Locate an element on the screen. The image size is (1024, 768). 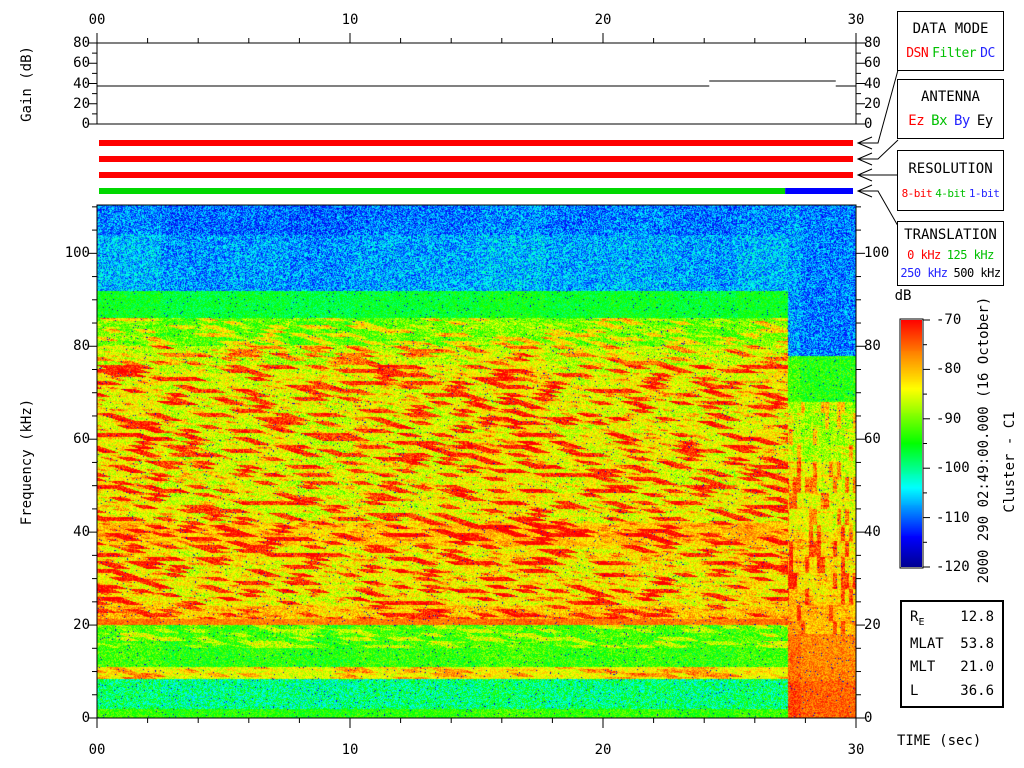
legend-item-bx: Bx is located at coordinates (939, 121).